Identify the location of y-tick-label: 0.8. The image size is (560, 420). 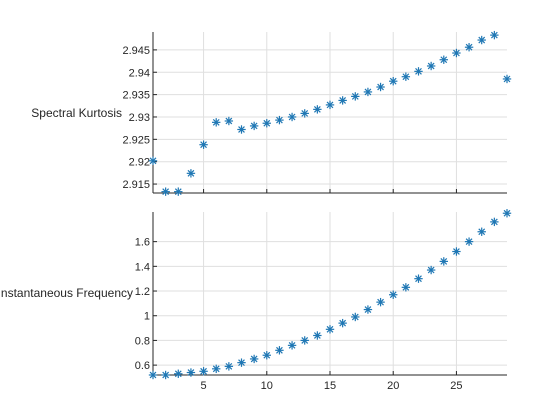
(142, 341).